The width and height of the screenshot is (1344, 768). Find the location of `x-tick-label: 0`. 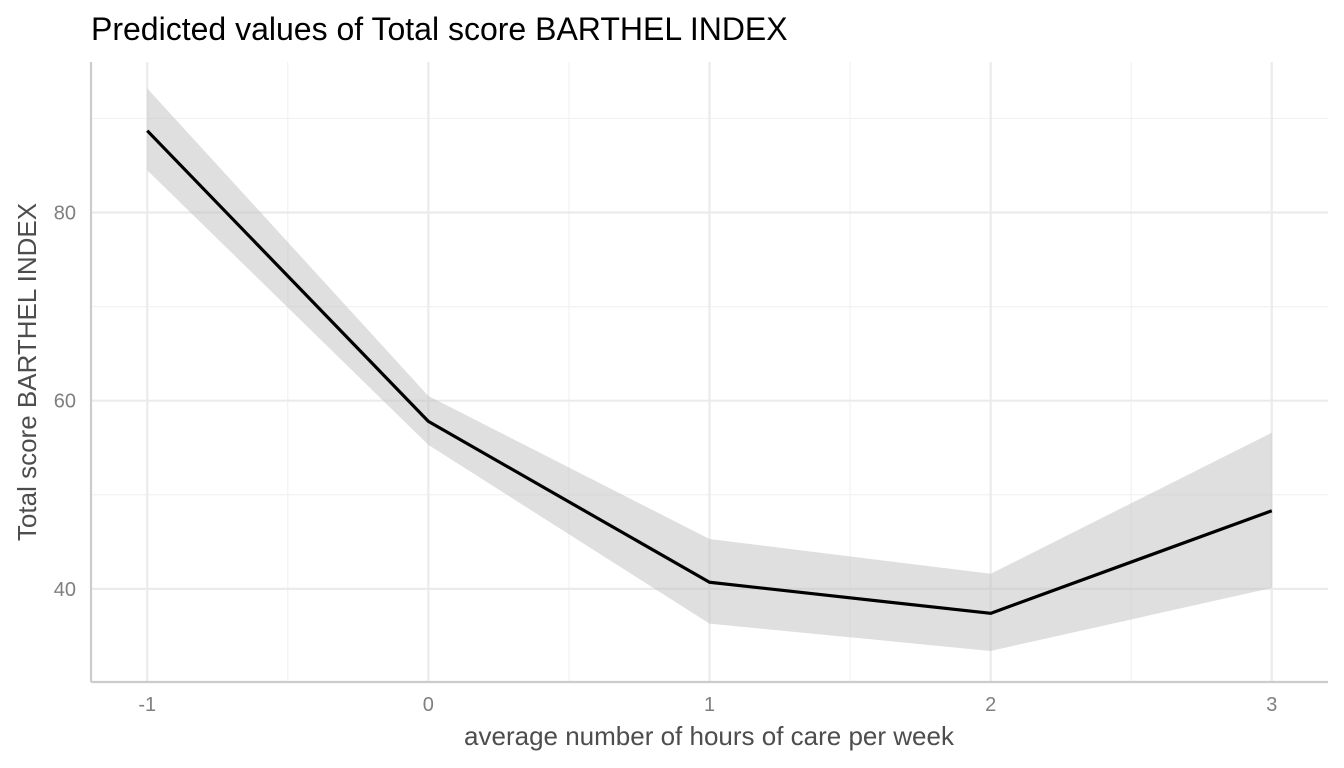

x-tick-label: 0 is located at coordinates (428, 705).